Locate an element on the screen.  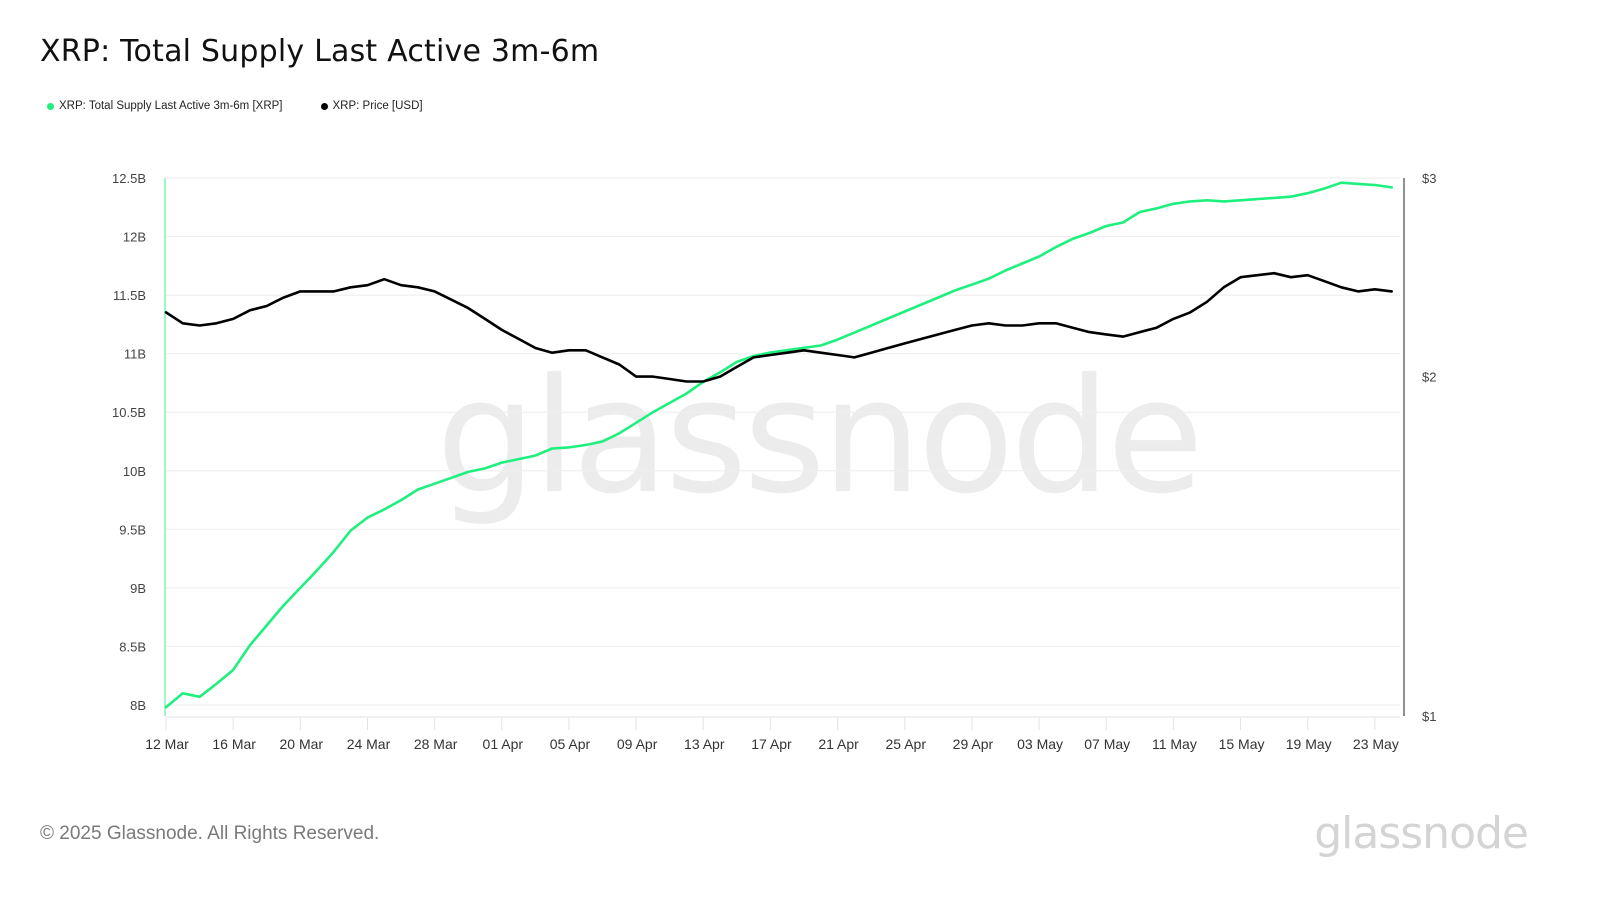
x-axis-tick-label: 13 Apr is located at coordinates (704, 744).